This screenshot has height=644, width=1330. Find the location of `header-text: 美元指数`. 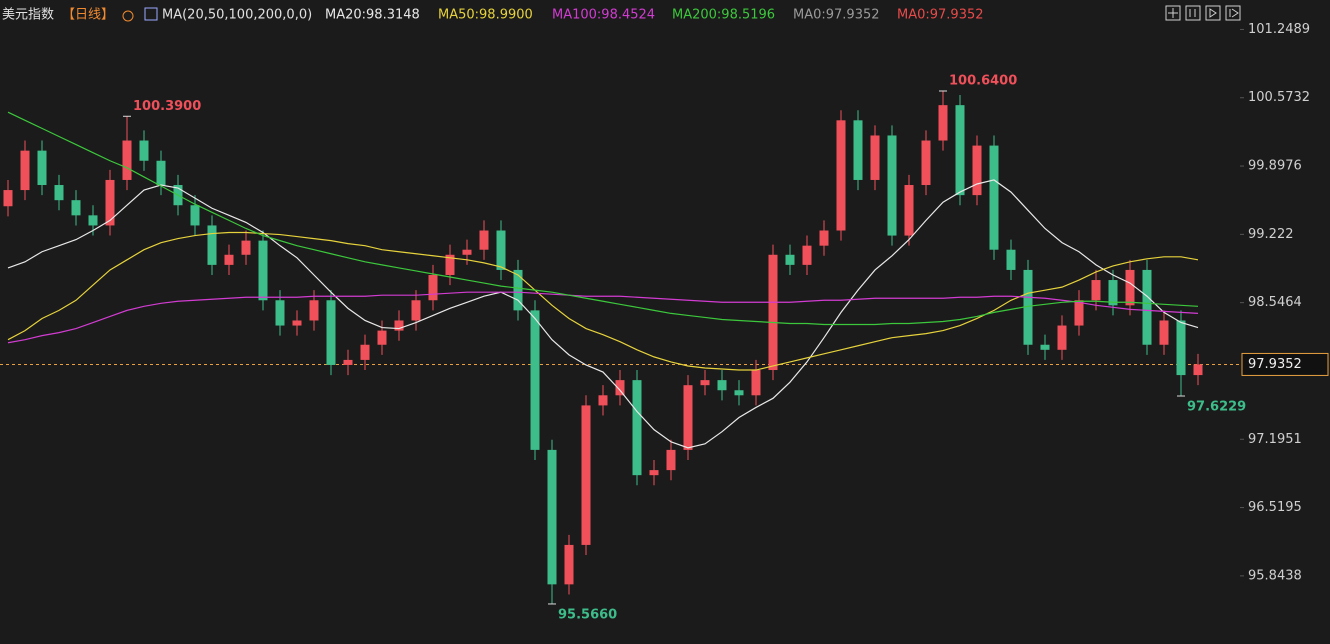

header-text: 美元指数 is located at coordinates (28, 15).